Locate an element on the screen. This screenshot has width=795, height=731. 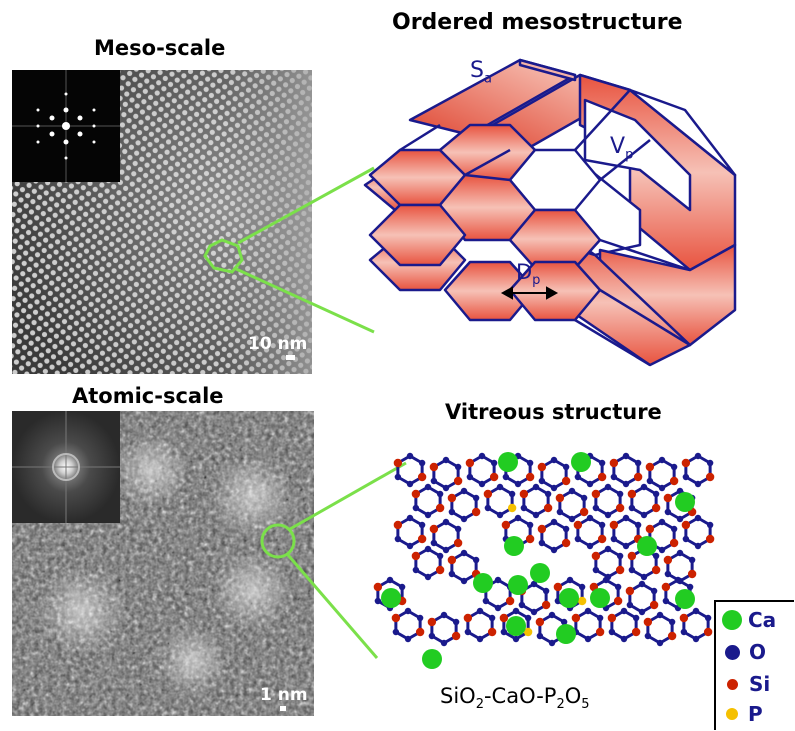
legend-o: O is located at coordinates (744, 652).